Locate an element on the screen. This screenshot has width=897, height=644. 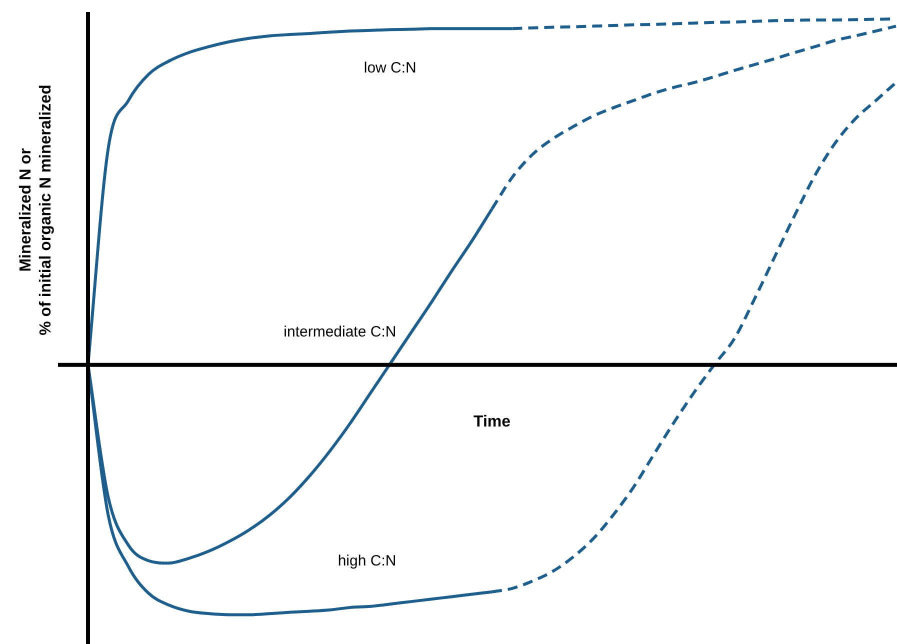
series-label: low C:N is located at coordinates (390, 68).